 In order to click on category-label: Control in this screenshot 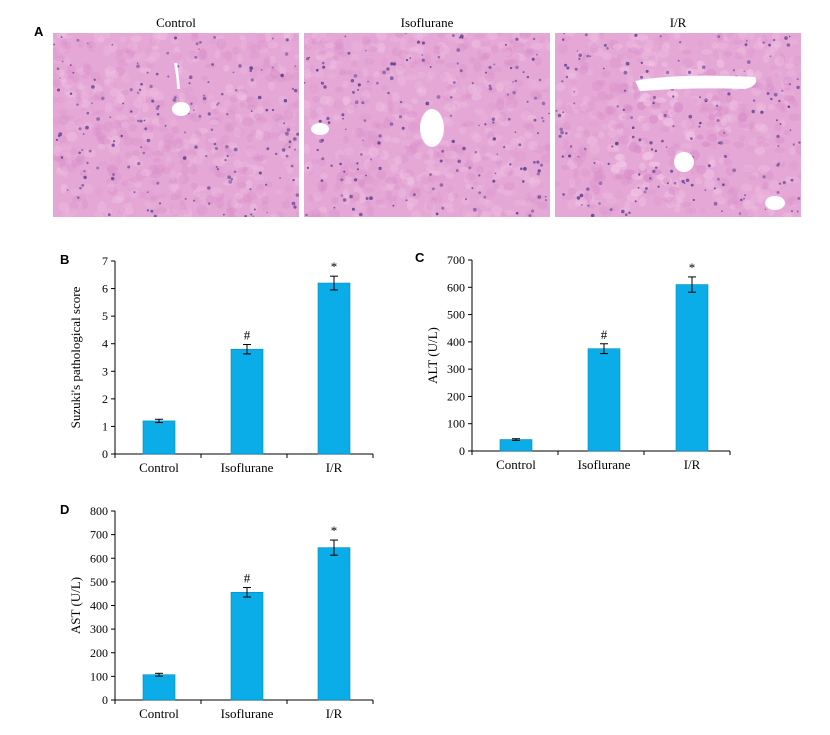, I will do `click(159, 467)`.